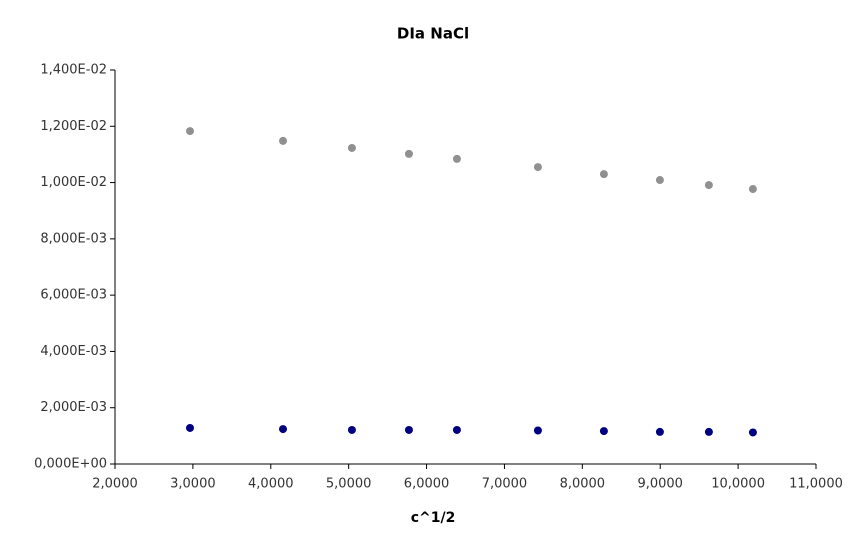 The width and height of the screenshot is (866, 548). Describe the element at coordinates (433, 518) in the screenshot. I see `x-axis-title: c^1/2` at that location.